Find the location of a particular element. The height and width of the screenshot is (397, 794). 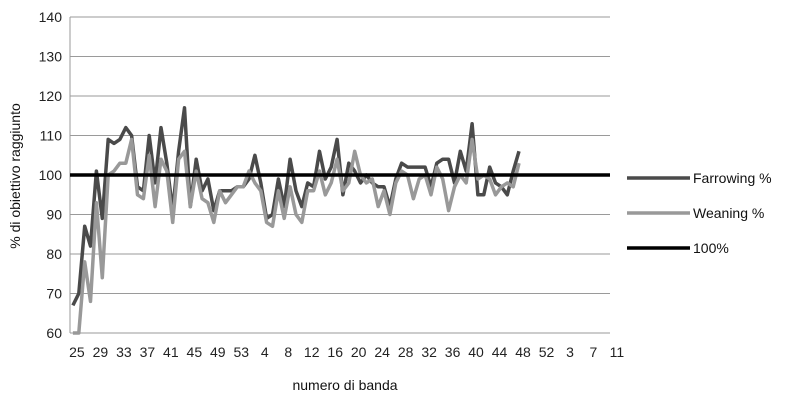

y-tick-label: 90 is located at coordinates (54, 215).